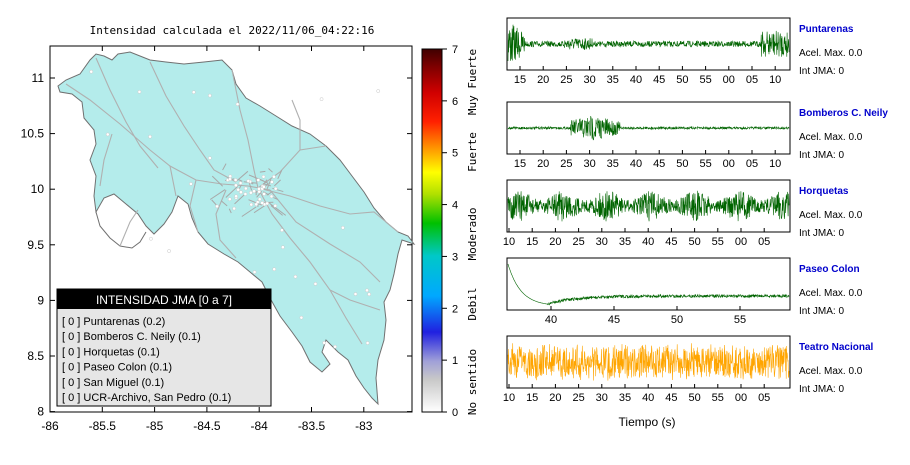 This screenshot has height=465, width=910. I want to click on legend-item: [ 0 ] Bomberos C. Neily (0.1), so click(131, 337).